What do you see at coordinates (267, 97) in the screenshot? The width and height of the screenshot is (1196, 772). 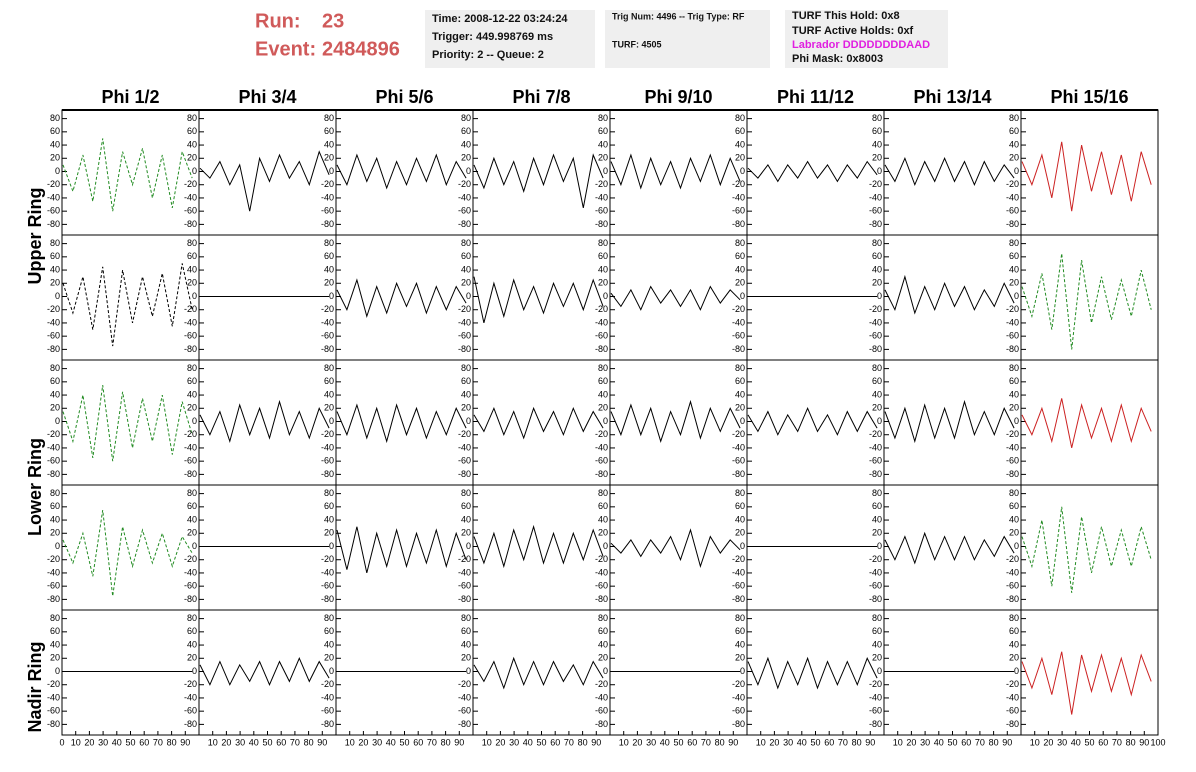 I see `phi-header: Phi 3/4` at bounding box center [267, 97].